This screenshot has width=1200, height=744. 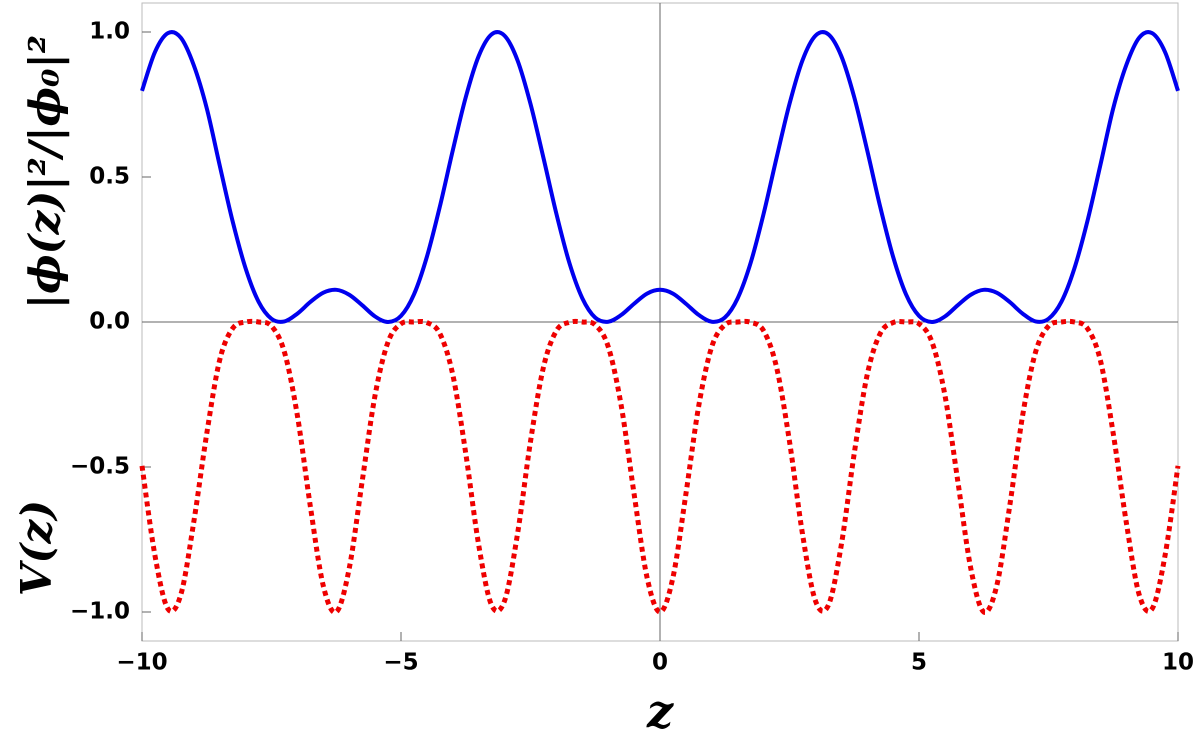 I want to click on x-tick-label: −10, so click(x=141, y=663).